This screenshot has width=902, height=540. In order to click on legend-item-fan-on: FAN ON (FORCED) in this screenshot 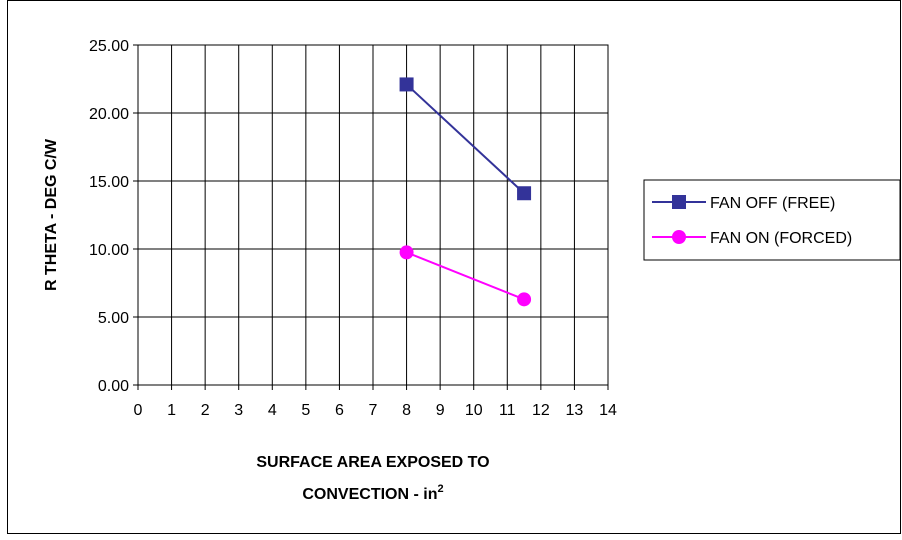, I will do `click(752, 238)`.